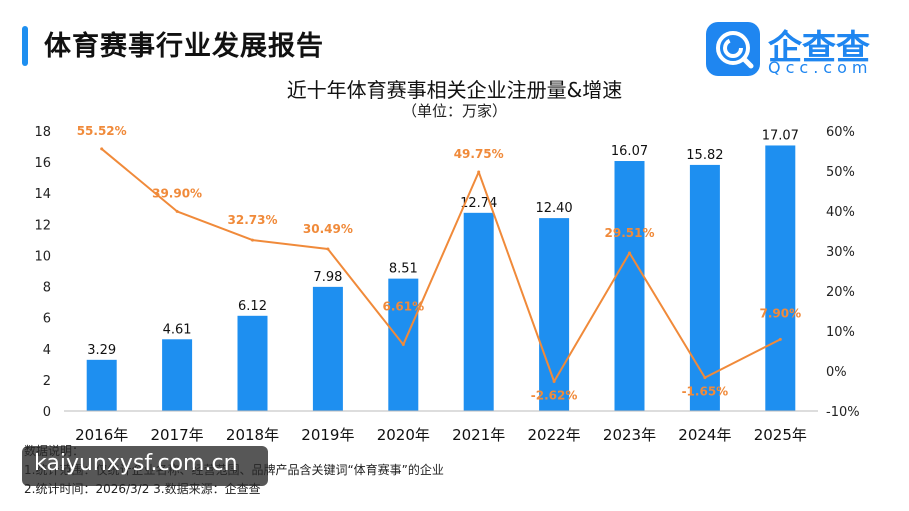 This screenshot has width=909, height=511. Describe the element at coordinates (705, 392) in the screenshot. I see `growth-value-label: -1.65%` at that location.